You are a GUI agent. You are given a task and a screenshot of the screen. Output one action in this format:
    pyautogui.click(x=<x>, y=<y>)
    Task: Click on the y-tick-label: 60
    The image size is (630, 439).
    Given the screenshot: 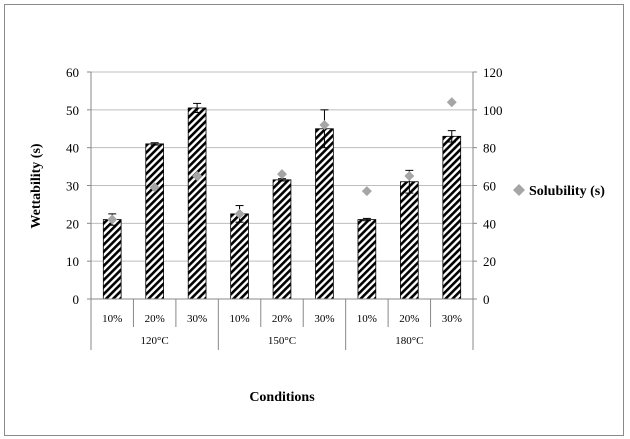 What is the action you would take?
    pyautogui.click(x=72, y=72)
    